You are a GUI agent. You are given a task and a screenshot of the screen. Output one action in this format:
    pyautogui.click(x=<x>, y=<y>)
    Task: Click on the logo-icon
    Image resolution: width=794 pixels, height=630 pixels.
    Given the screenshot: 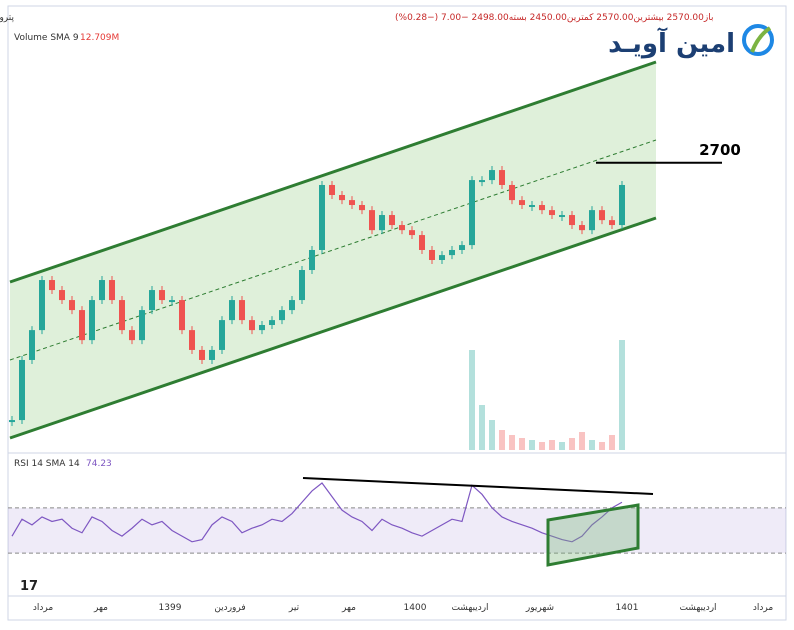 What is the action you would take?
    pyautogui.click(x=758, y=40)
    